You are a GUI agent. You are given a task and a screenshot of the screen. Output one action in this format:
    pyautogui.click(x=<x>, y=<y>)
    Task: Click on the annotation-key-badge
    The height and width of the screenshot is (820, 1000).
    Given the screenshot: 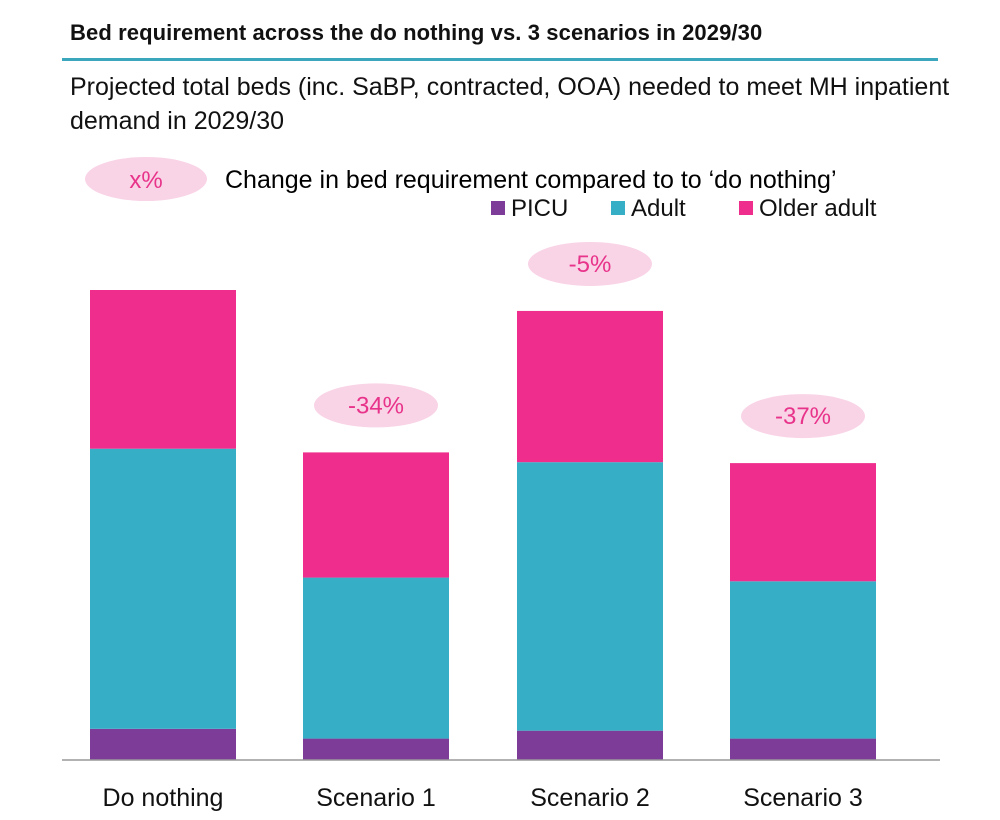 What is the action you would take?
    pyautogui.click(x=146, y=179)
    